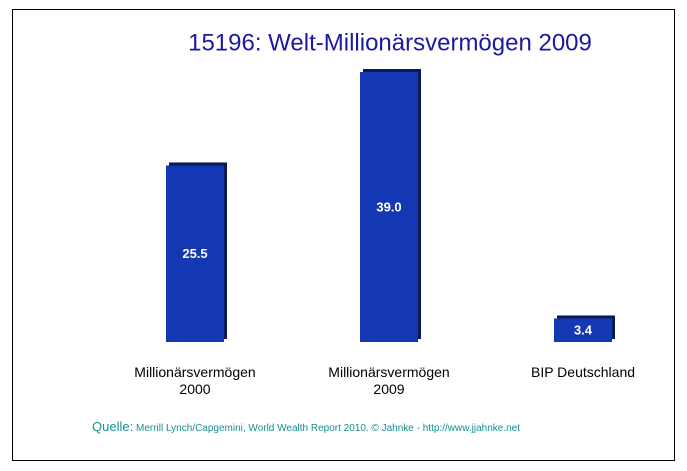 The image size is (687, 471). I want to click on x-tick-label: Millionärsvermögen 2009, so click(389, 380).